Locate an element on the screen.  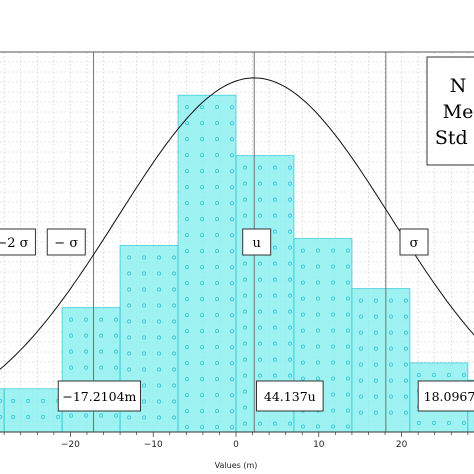
x-axis-label: Values (m) is located at coordinates (236, 465).